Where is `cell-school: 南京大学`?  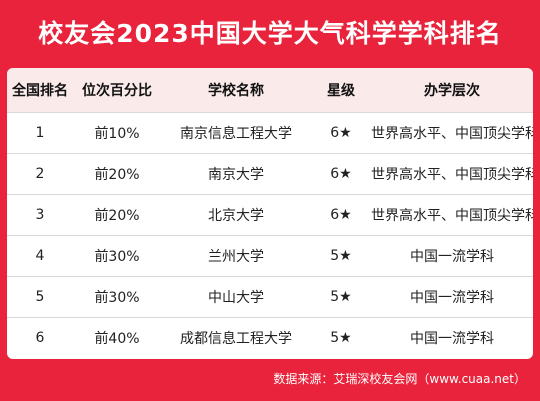
cell-school: 南京大学 is located at coordinates (236, 175).